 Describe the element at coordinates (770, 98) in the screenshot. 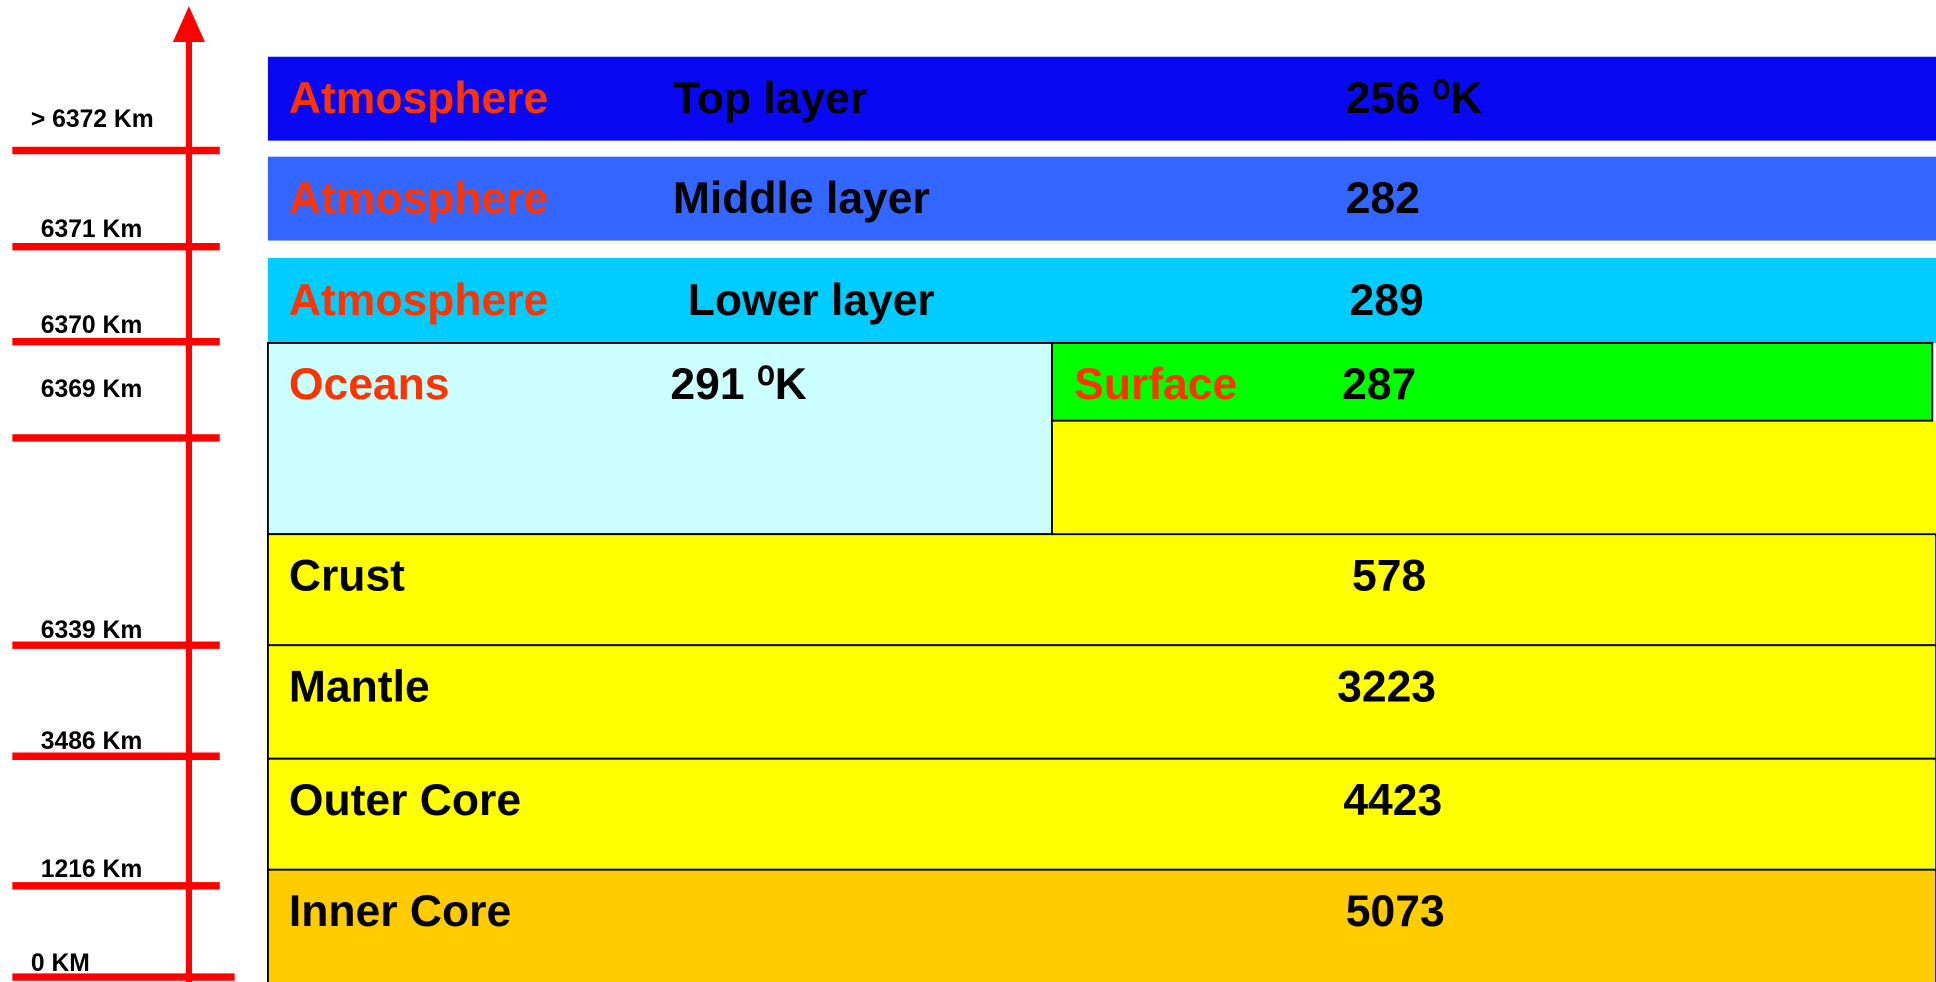

I see `layer-label: Top layer` at that location.